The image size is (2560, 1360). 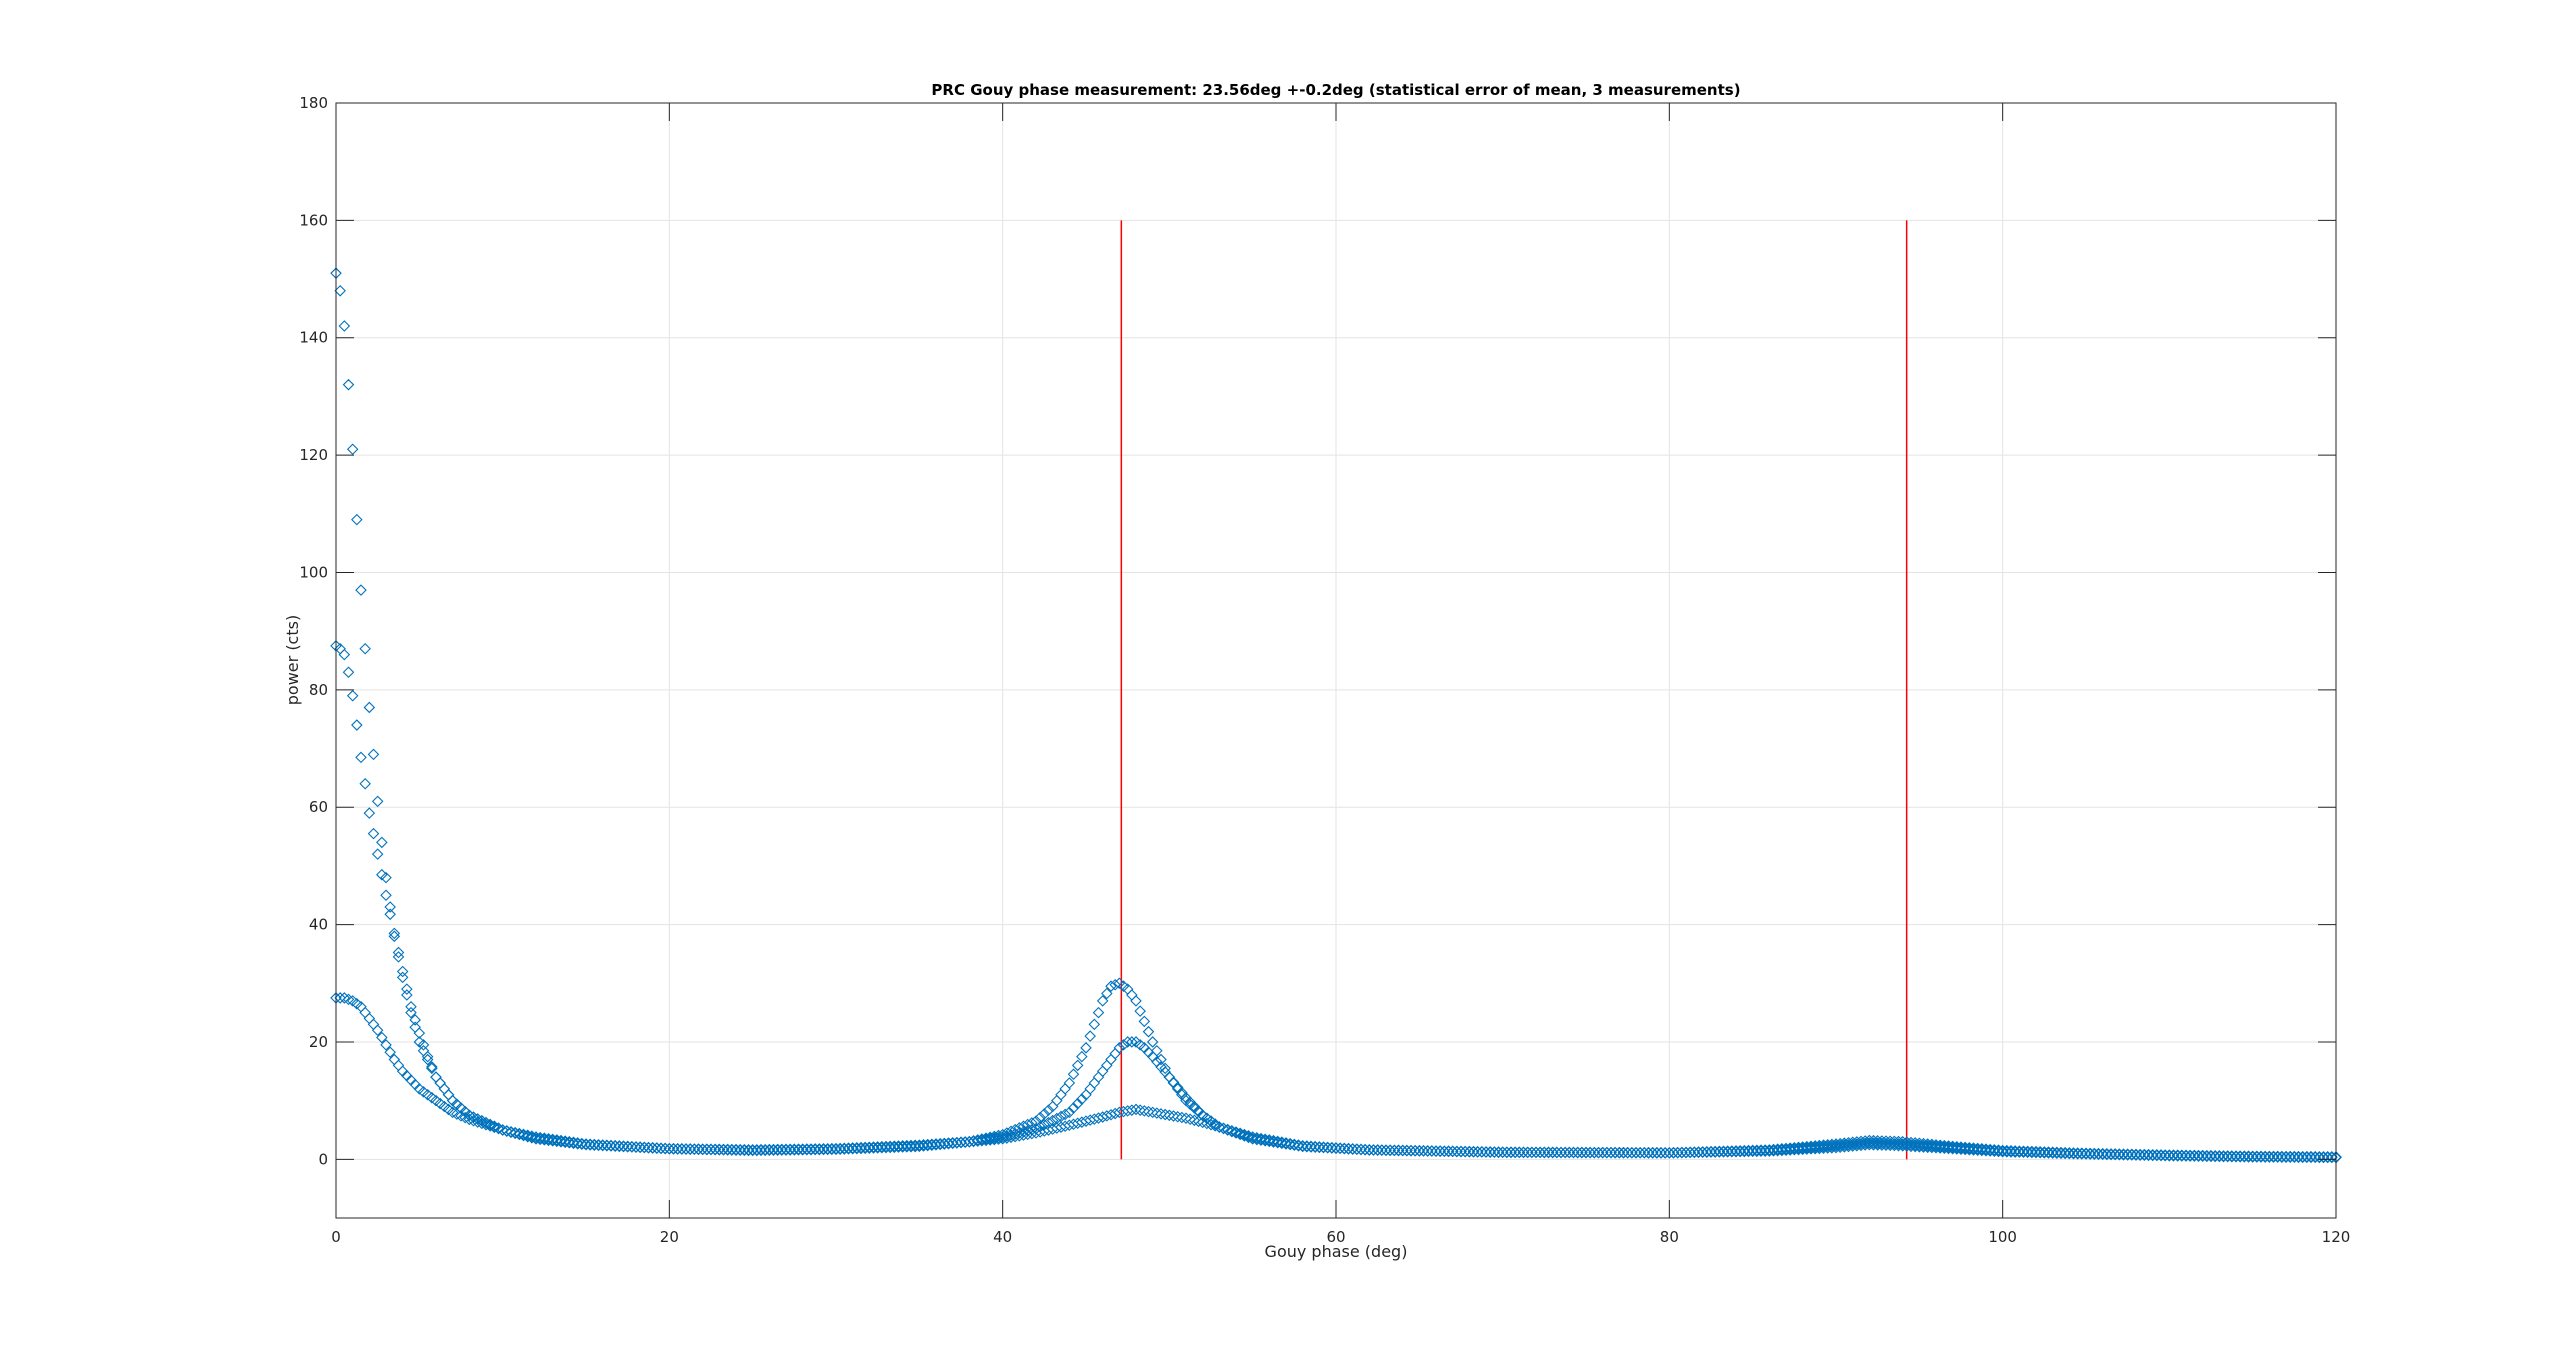 What do you see at coordinates (336, 1237) in the screenshot?
I see `x-tick-label: 0` at bounding box center [336, 1237].